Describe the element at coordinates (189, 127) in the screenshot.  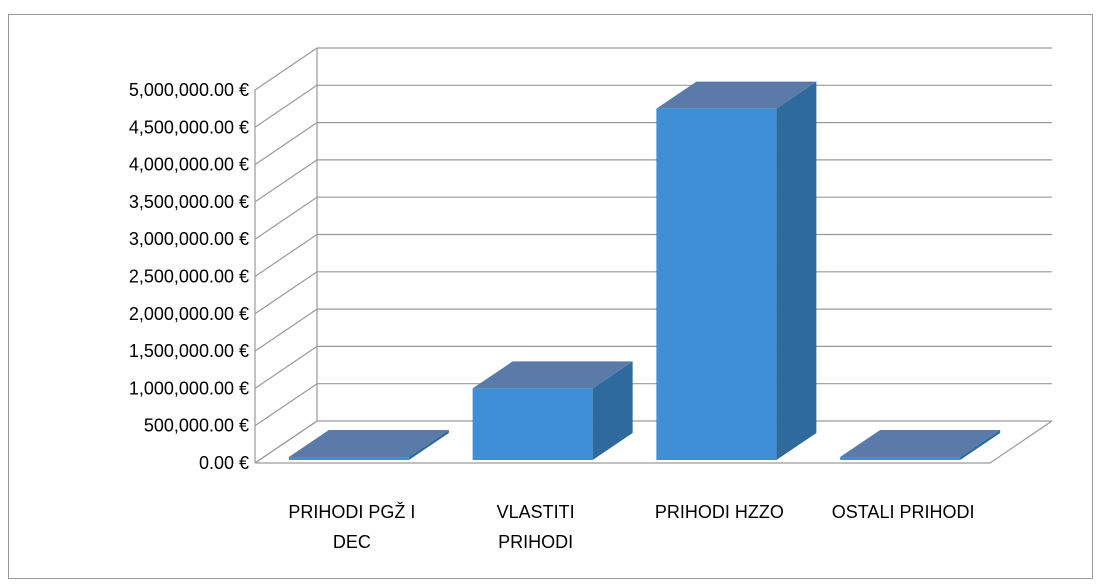
I see `y-tick-label: 4,500,000.00 €` at that location.